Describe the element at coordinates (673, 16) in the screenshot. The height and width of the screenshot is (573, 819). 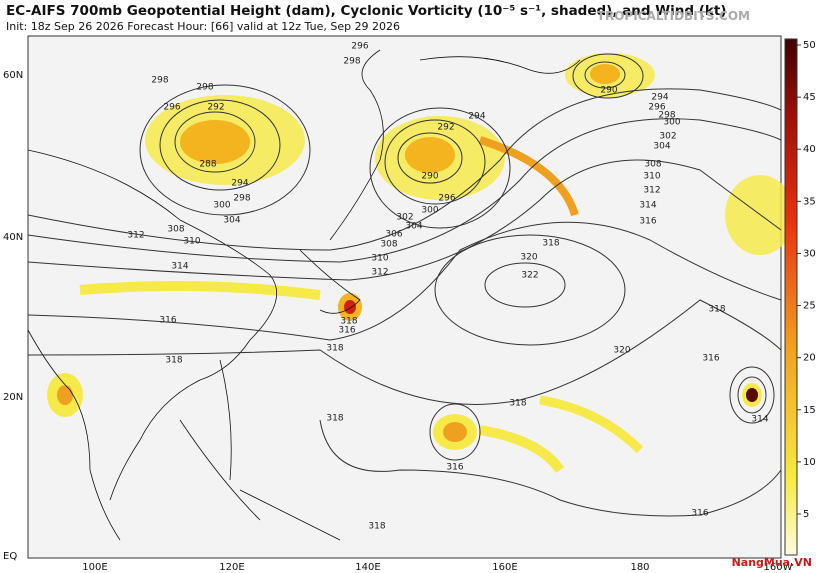
I see `source: TROPICALTIDBITS.COM` at that location.